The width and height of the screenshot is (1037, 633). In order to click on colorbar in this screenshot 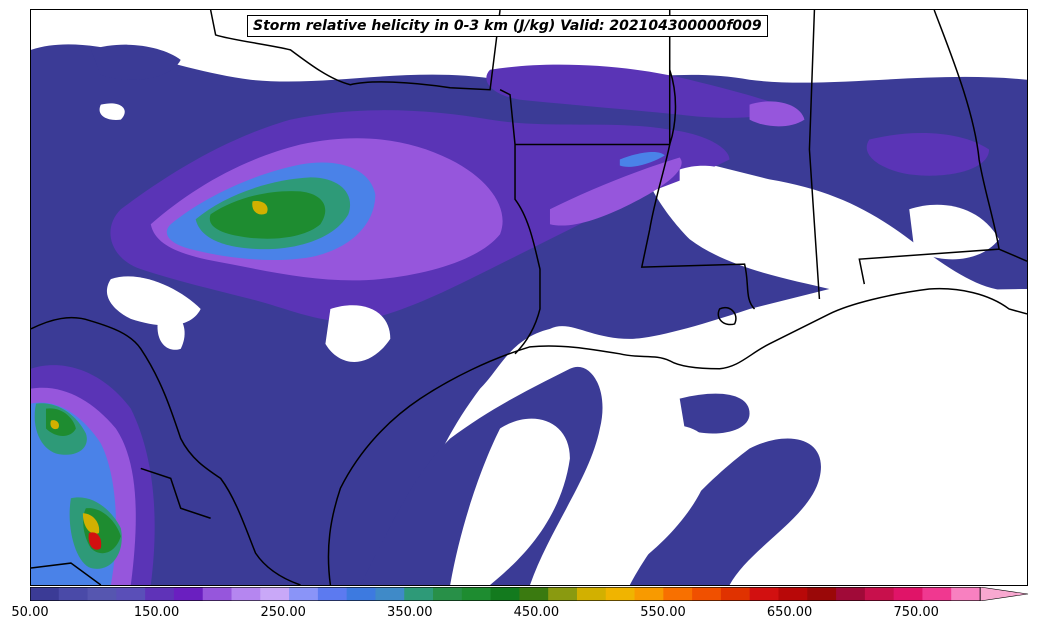, I will do `click(529, 594)`.